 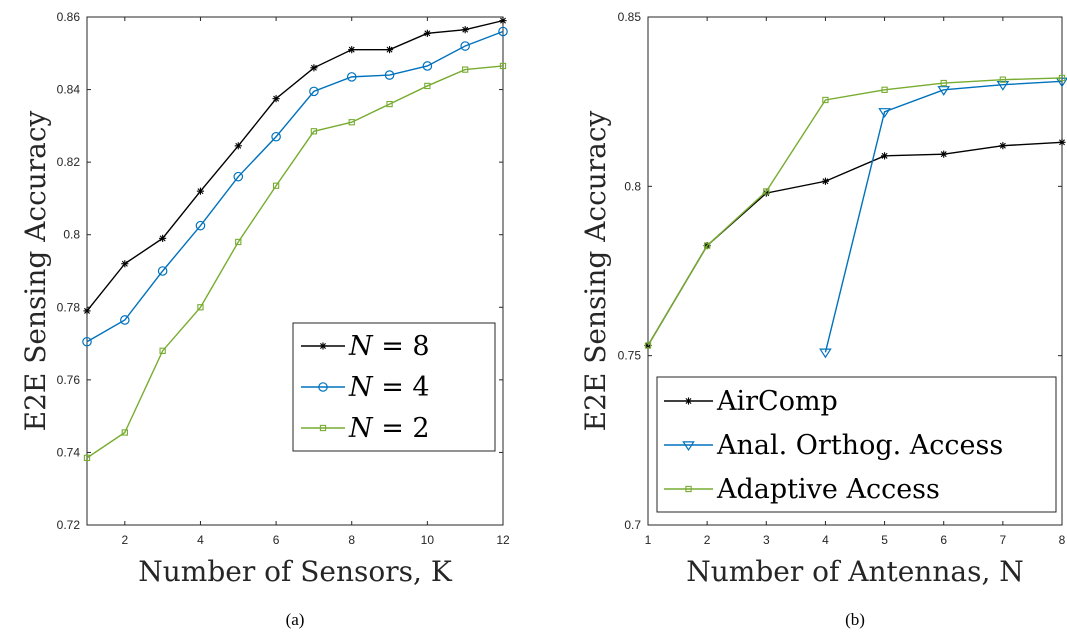 What do you see at coordinates (828, 489) in the screenshot?
I see `legend-label: Adaptive Access` at bounding box center [828, 489].